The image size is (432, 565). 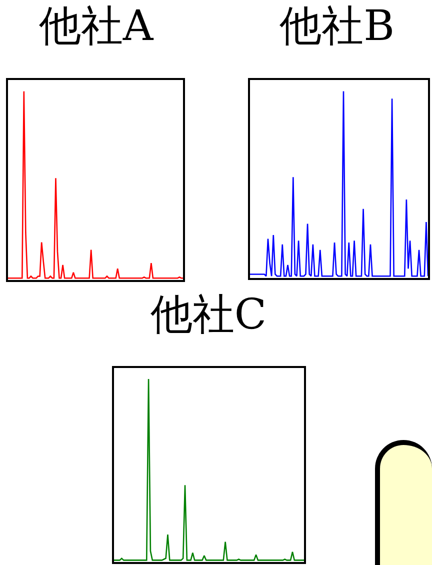 What do you see at coordinates (337, 25) in the screenshot?
I see `chart-title: 他社B` at bounding box center [337, 25].